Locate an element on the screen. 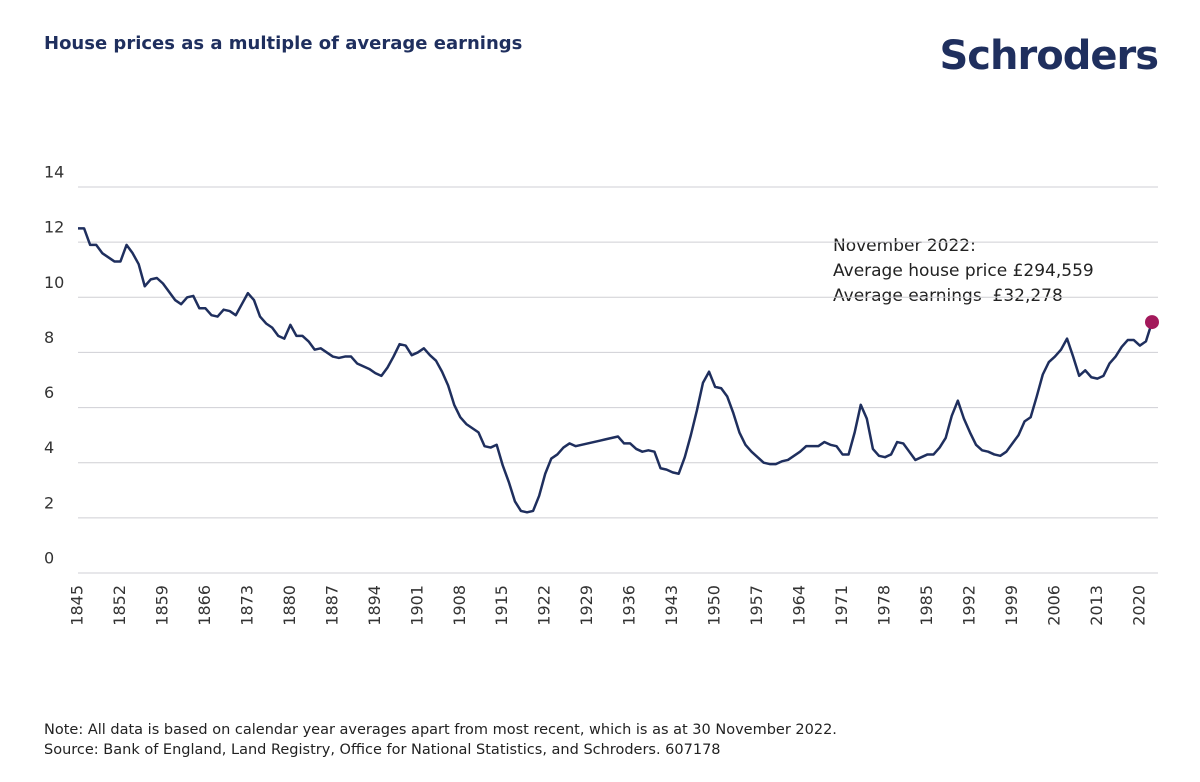  annotation-line: Average house price £294,559 is located at coordinates (963, 271).